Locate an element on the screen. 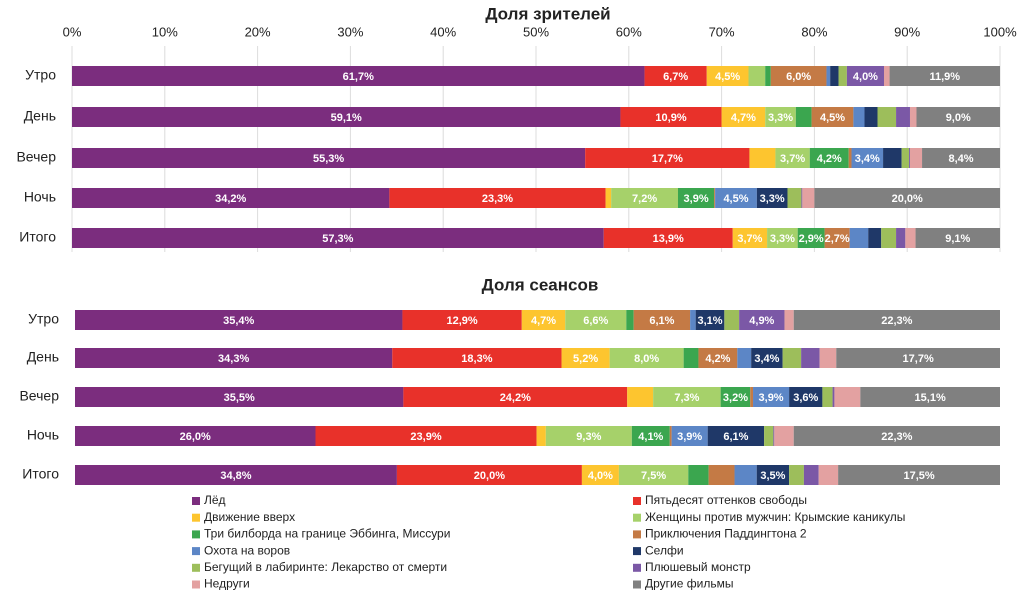  data-label: 6,0% is located at coordinates (798, 77).